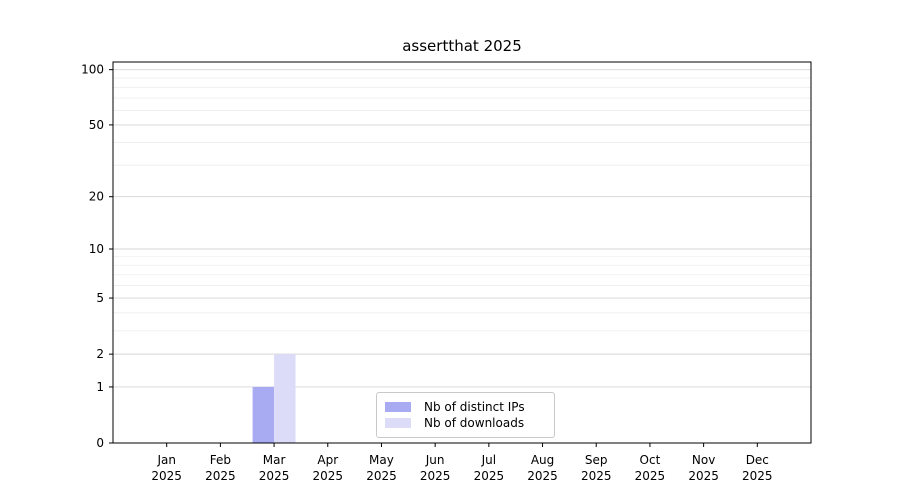  What do you see at coordinates (100, 354) in the screenshot?
I see `y-tick-label: 2` at bounding box center [100, 354].